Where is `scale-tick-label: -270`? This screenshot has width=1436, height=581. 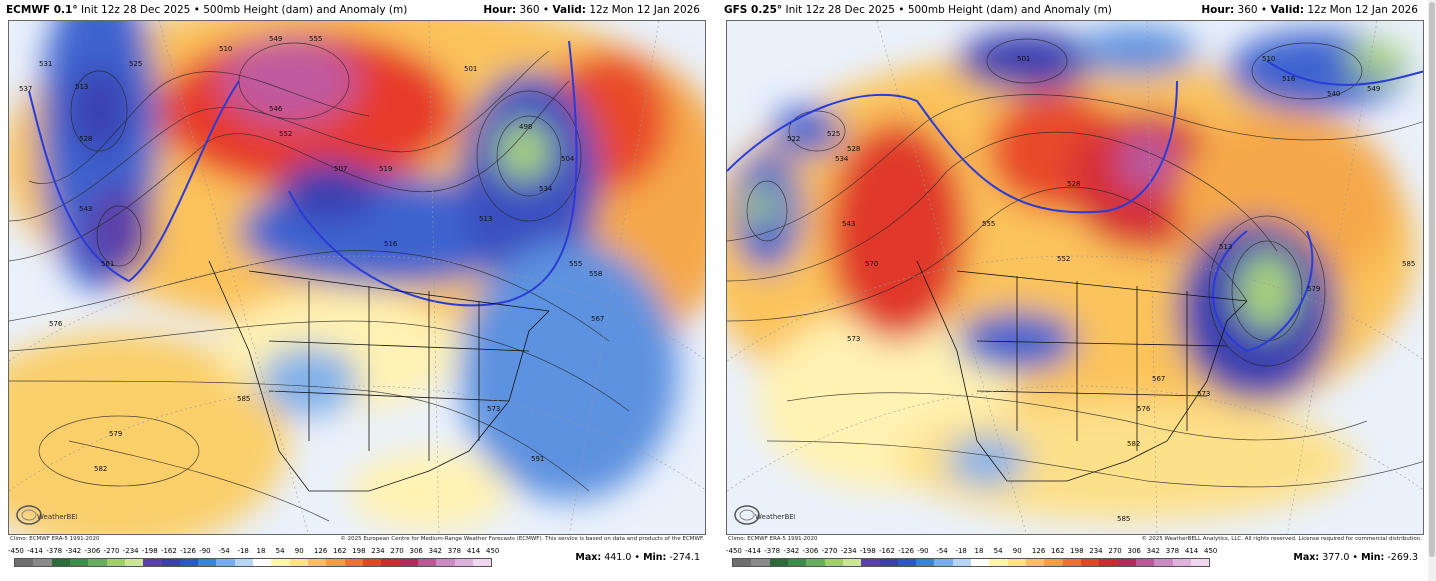 scale-tick-label: -270 is located at coordinates (829, 551).